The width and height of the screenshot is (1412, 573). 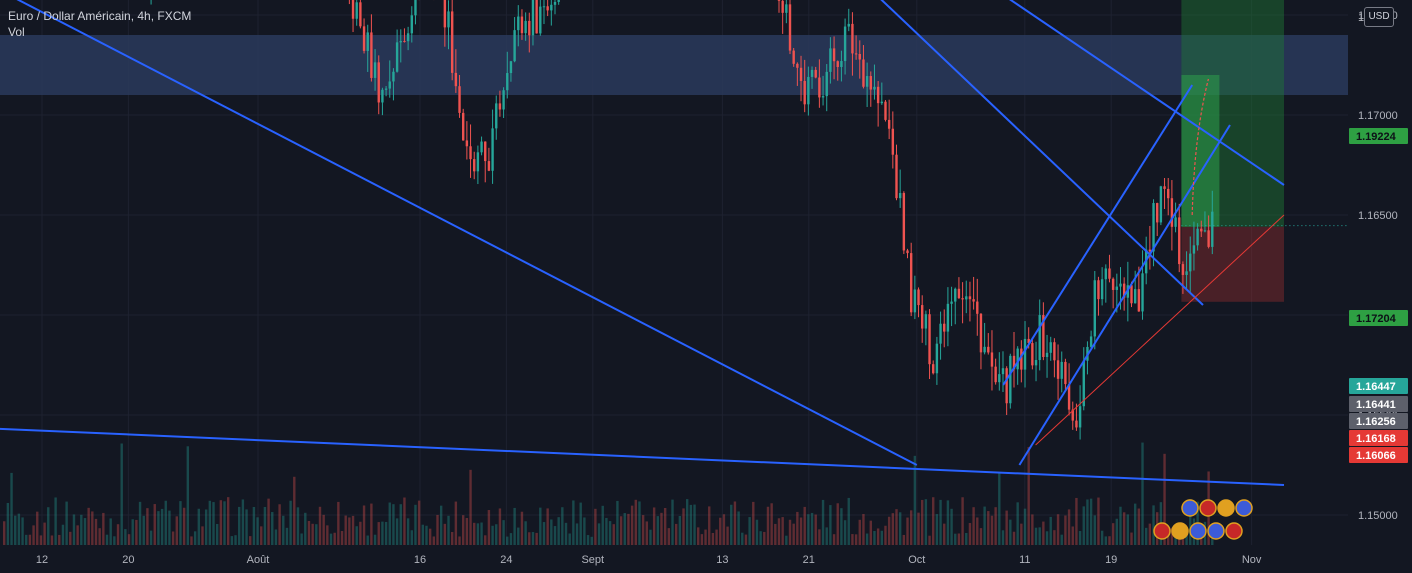 I want to click on time-tick-label: 12, so click(x=42, y=560).